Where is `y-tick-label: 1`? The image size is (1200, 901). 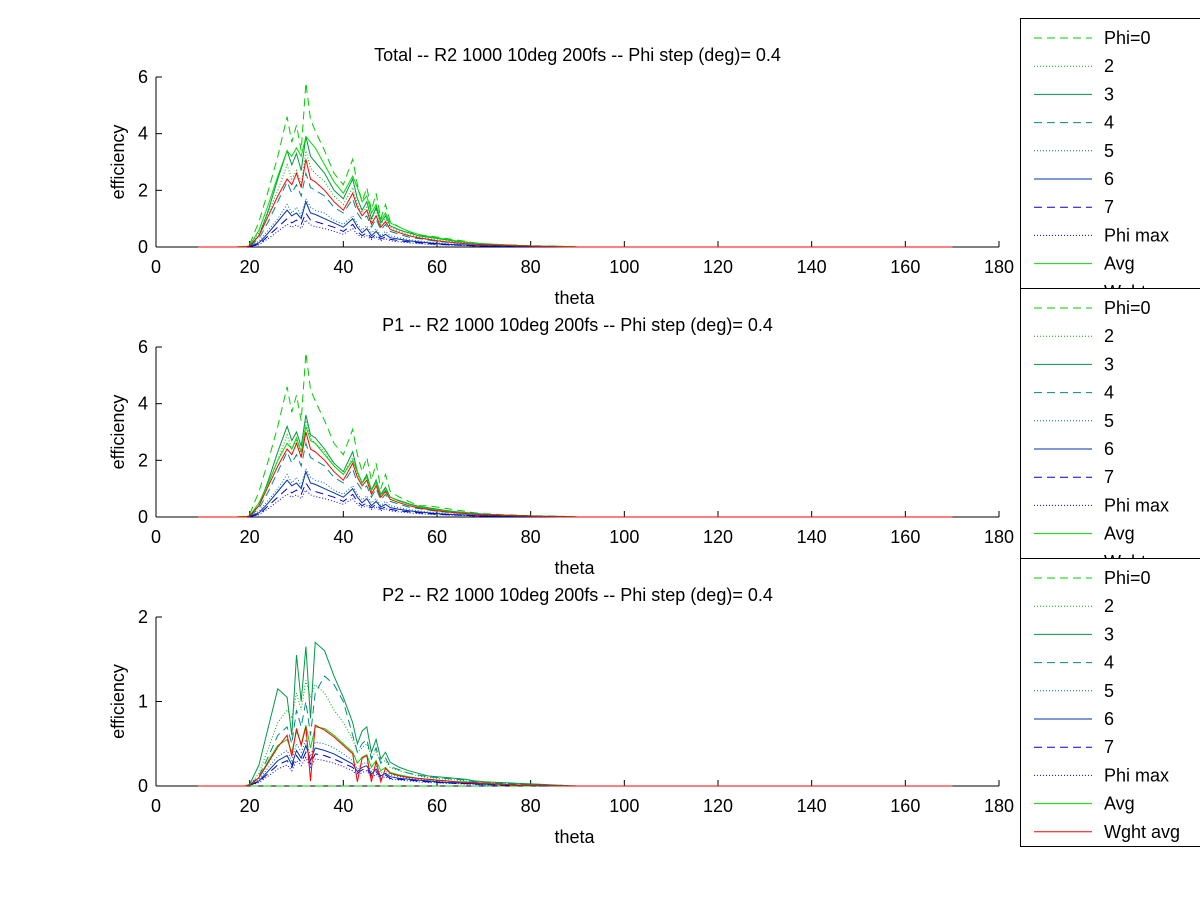 y-tick-label: 1 is located at coordinates (143, 702).